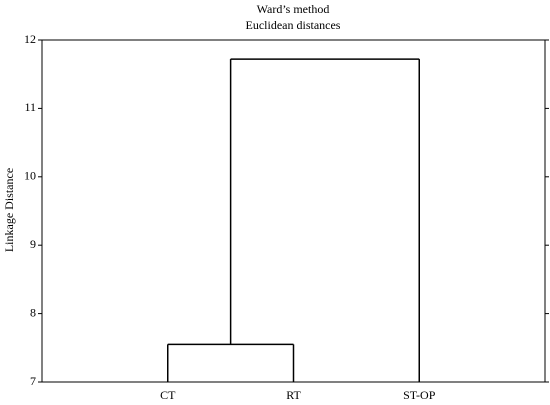 Image resolution: width=550 pixels, height=405 pixels. Describe the element at coordinates (293, 25) in the screenshot. I see `chart-subtitle: Euclidean distances` at that location.